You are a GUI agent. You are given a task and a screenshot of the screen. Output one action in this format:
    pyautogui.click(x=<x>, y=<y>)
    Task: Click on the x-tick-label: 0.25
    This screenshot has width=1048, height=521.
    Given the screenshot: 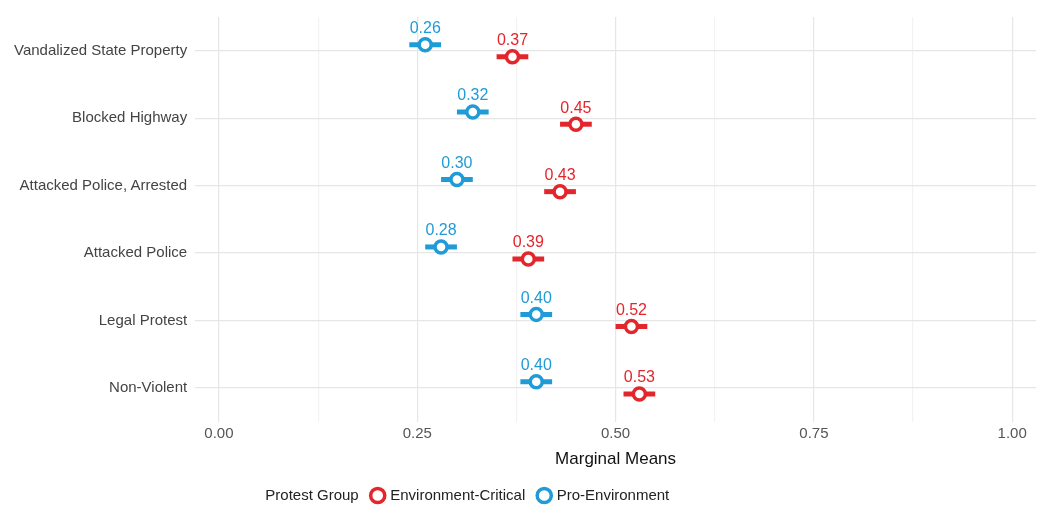 What is the action you would take?
    pyautogui.click(x=417, y=432)
    